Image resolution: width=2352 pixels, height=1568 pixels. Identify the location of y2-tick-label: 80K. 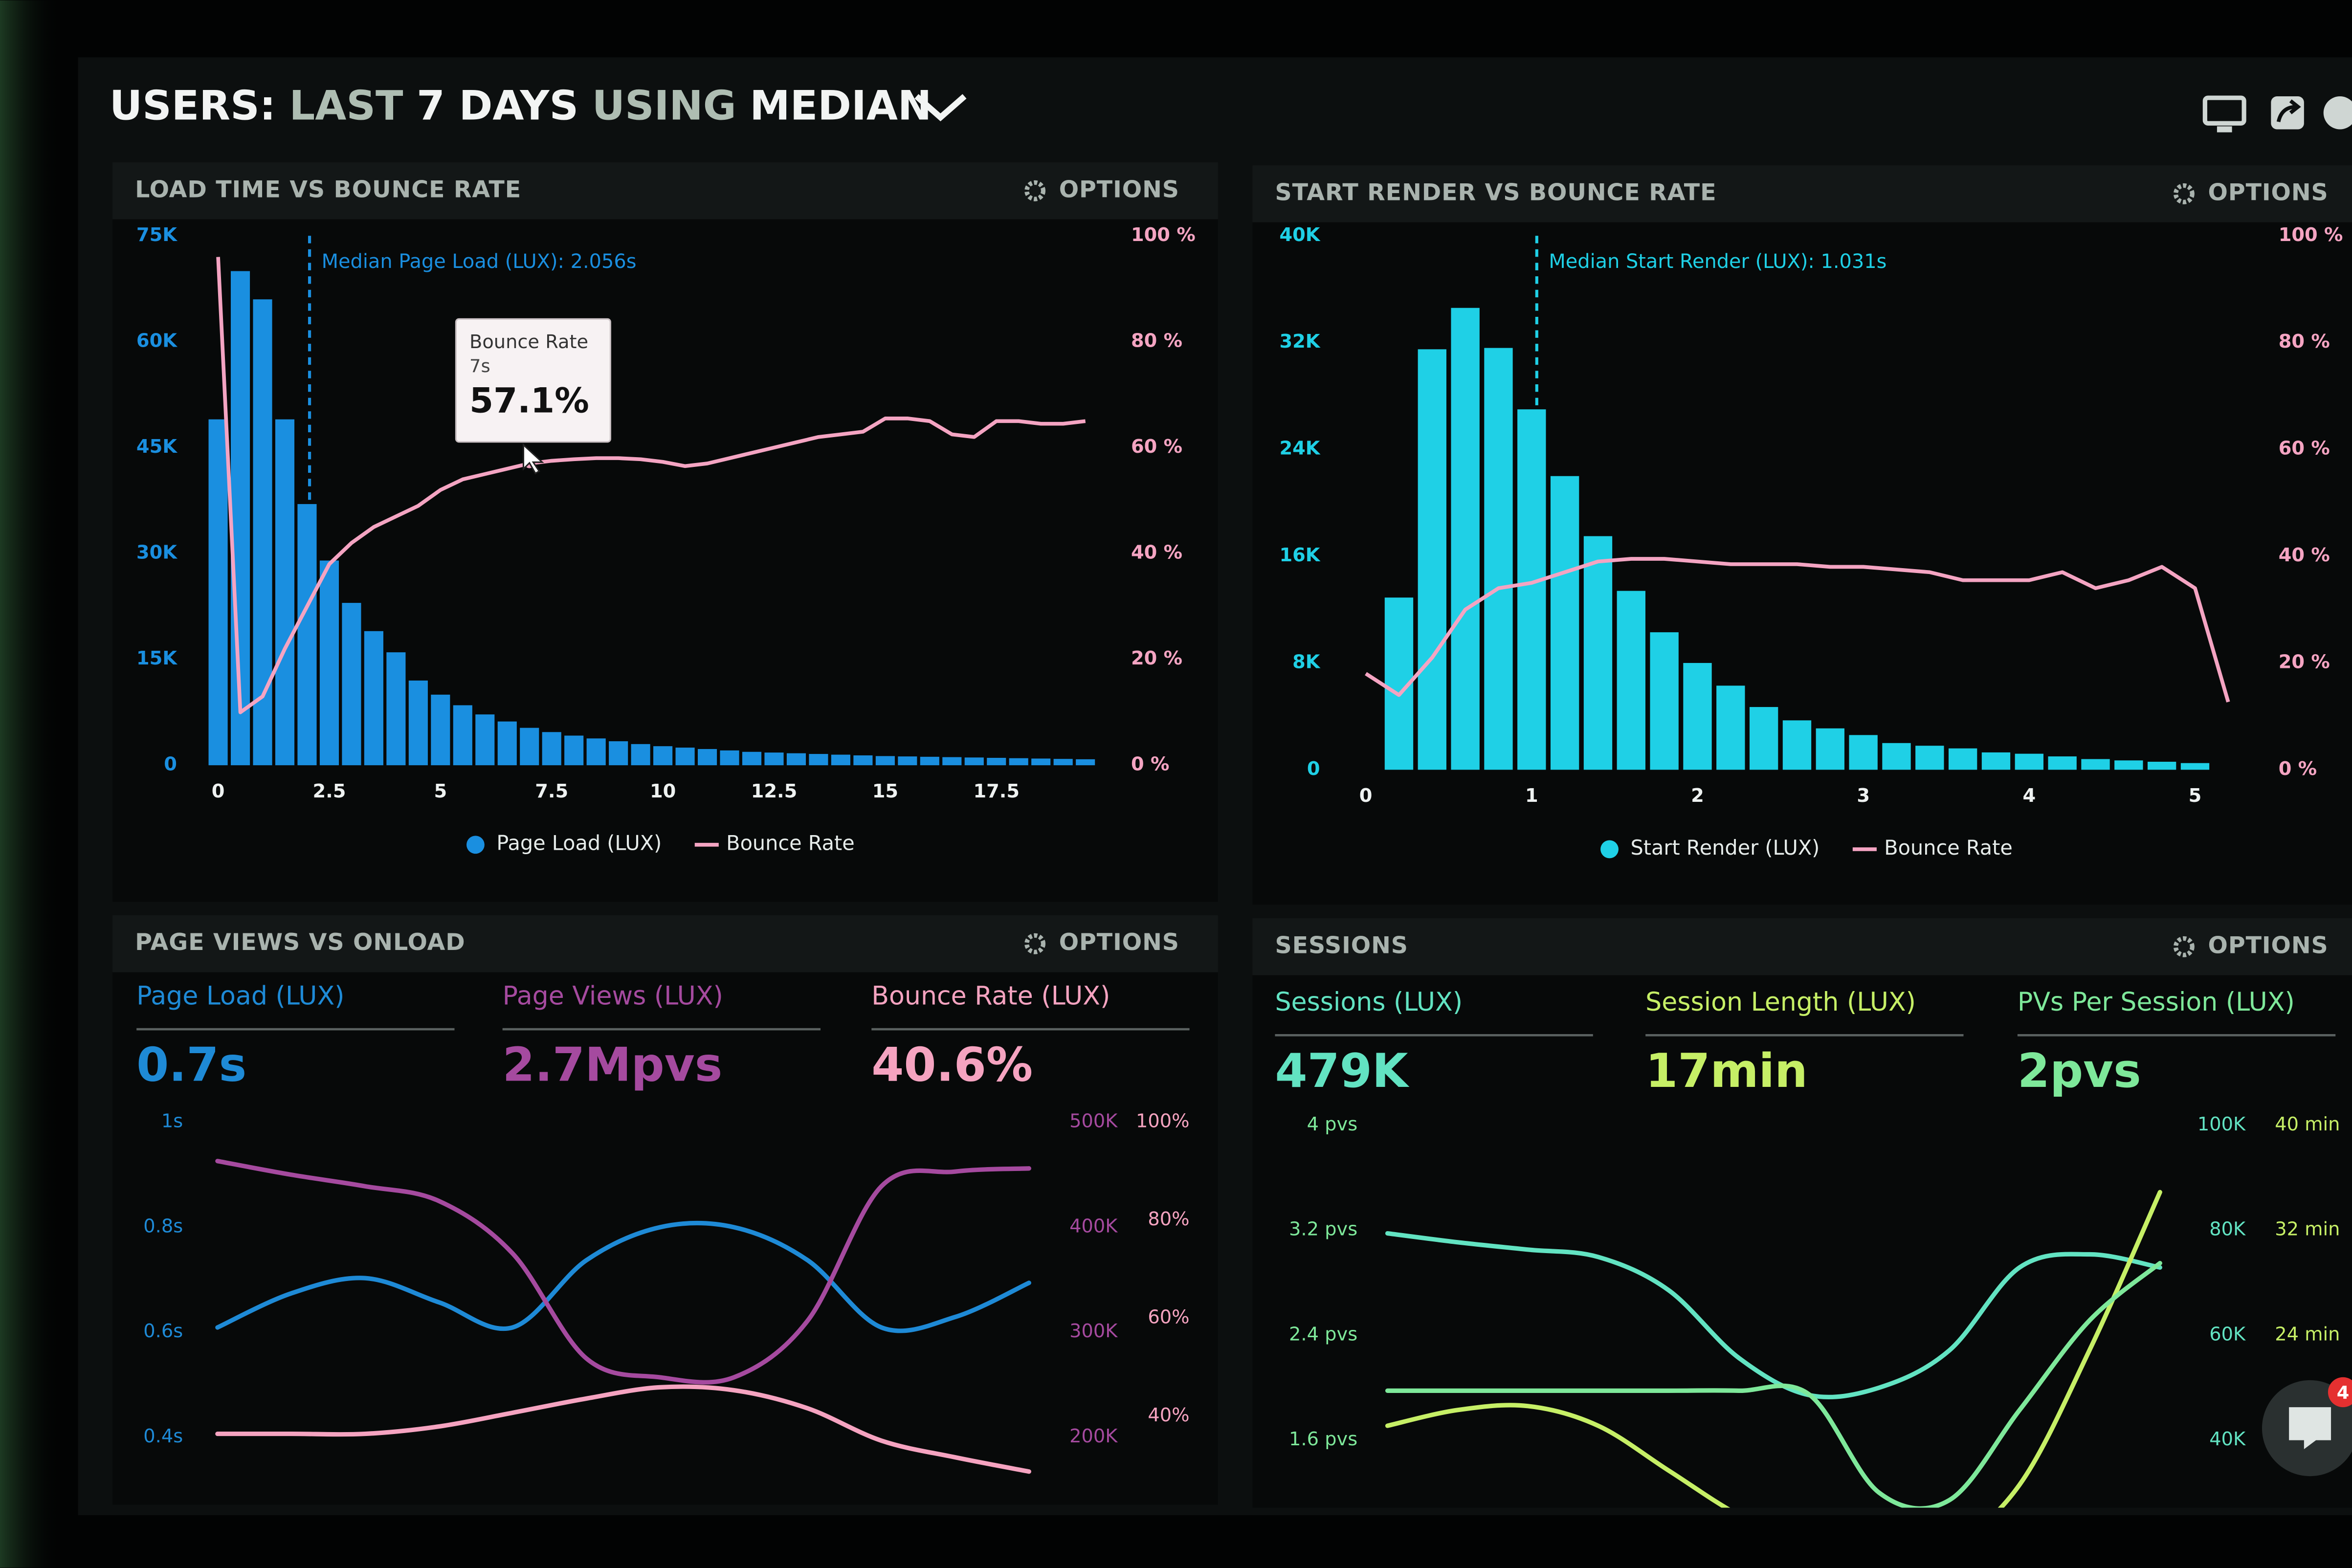
(2227, 1229).